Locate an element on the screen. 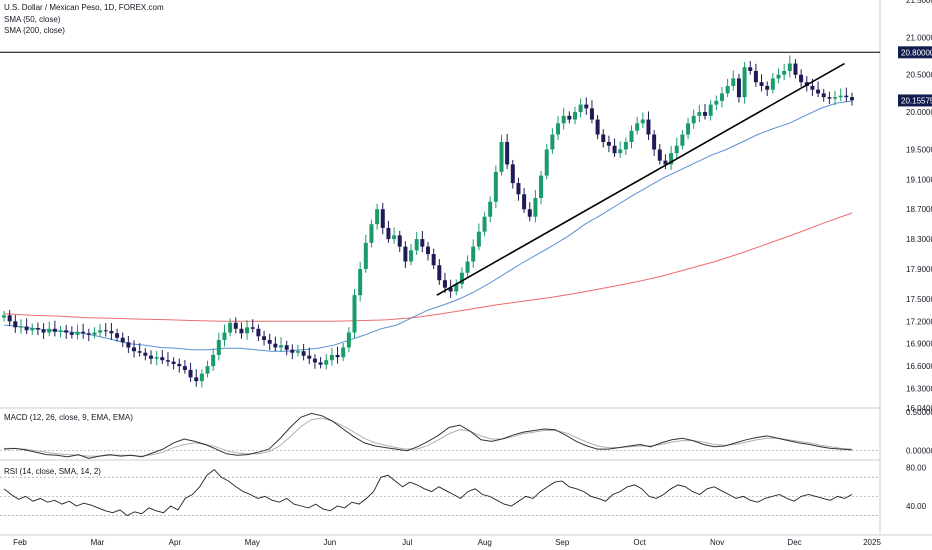 This screenshot has height=550, width=932. price-tick-label: 21.00000 is located at coordinates (919, 37).